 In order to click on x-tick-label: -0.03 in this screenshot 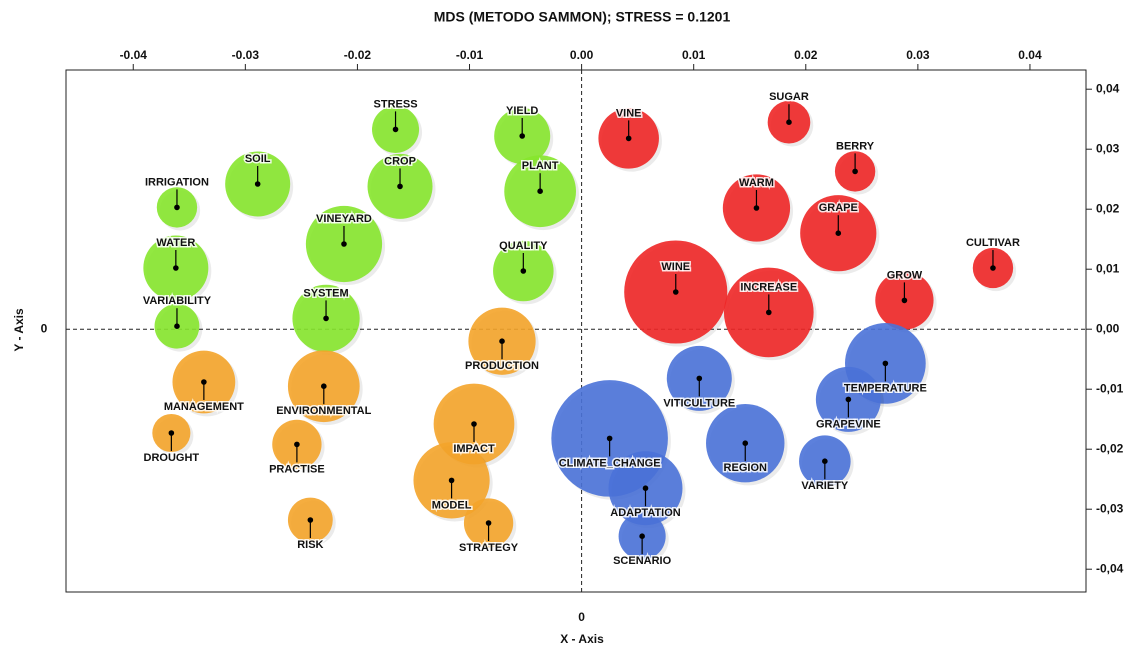, I will do `click(246, 55)`.